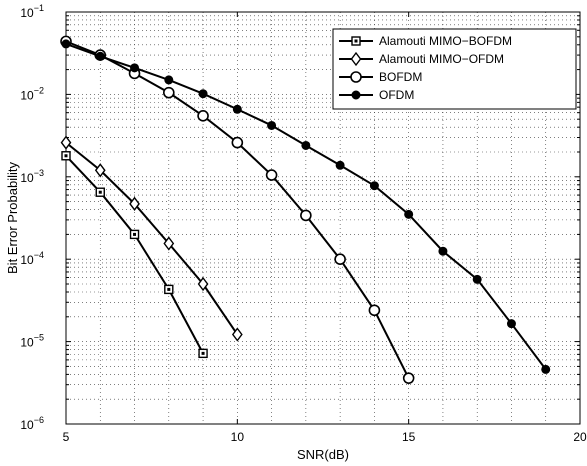 This screenshot has height=466, width=587. Describe the element at coordinates (12, 218) in the screenshot. I see `y-axis-label: Bit Error Probability` at that location.